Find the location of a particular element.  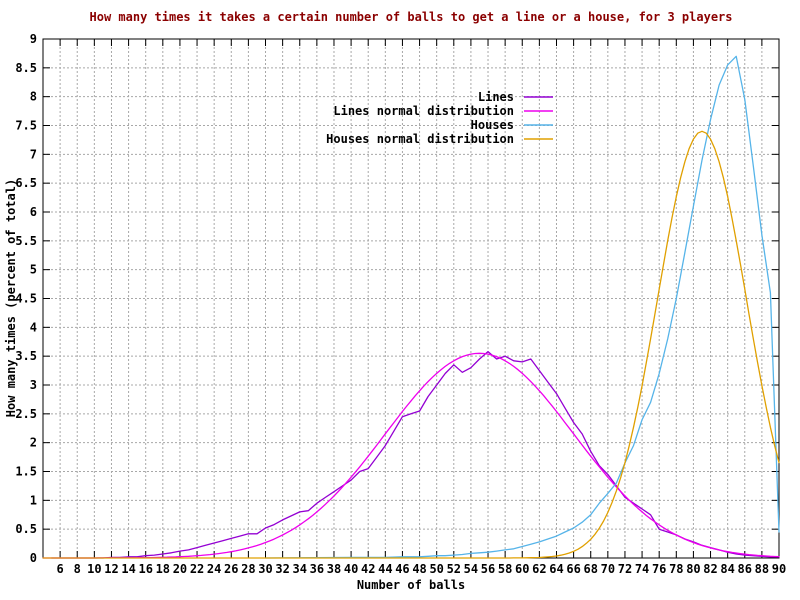

y-tick-label: 3 is located at coordinates (33, 385).